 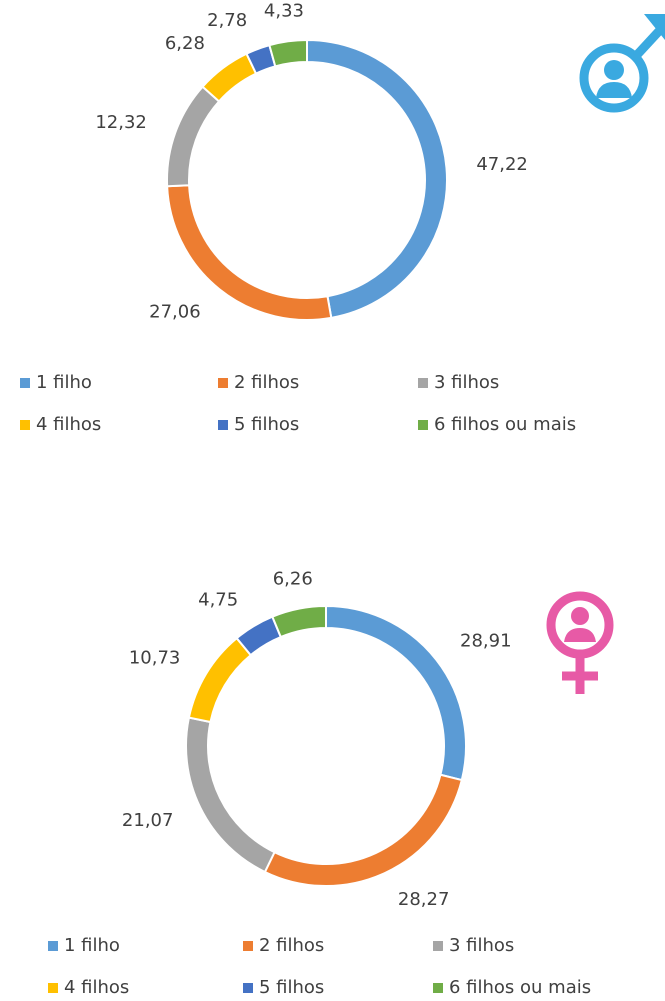 I want to click on data-label: 12,32, so click(x=121, y=122).